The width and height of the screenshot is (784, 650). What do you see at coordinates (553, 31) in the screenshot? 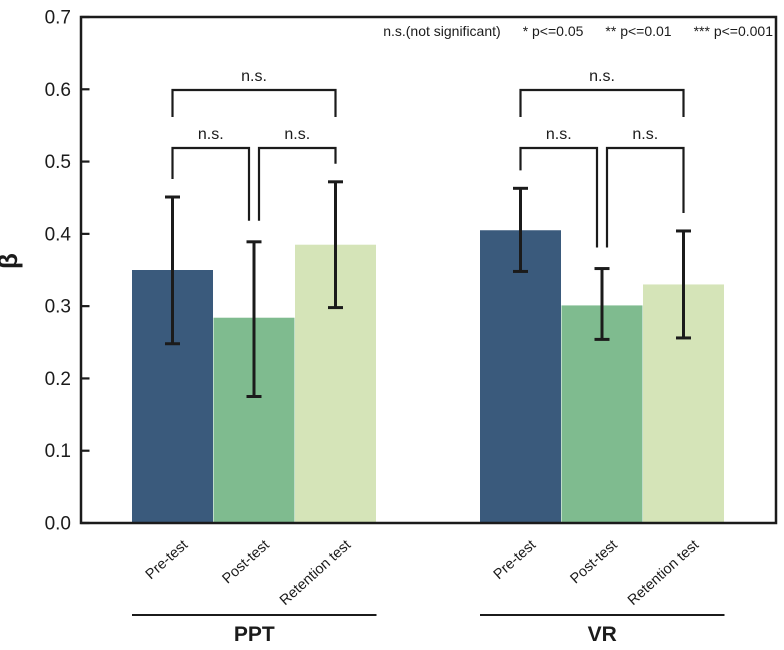
I see `legend-item-p05: * p<=0.05` at bounding box center [553, 31].